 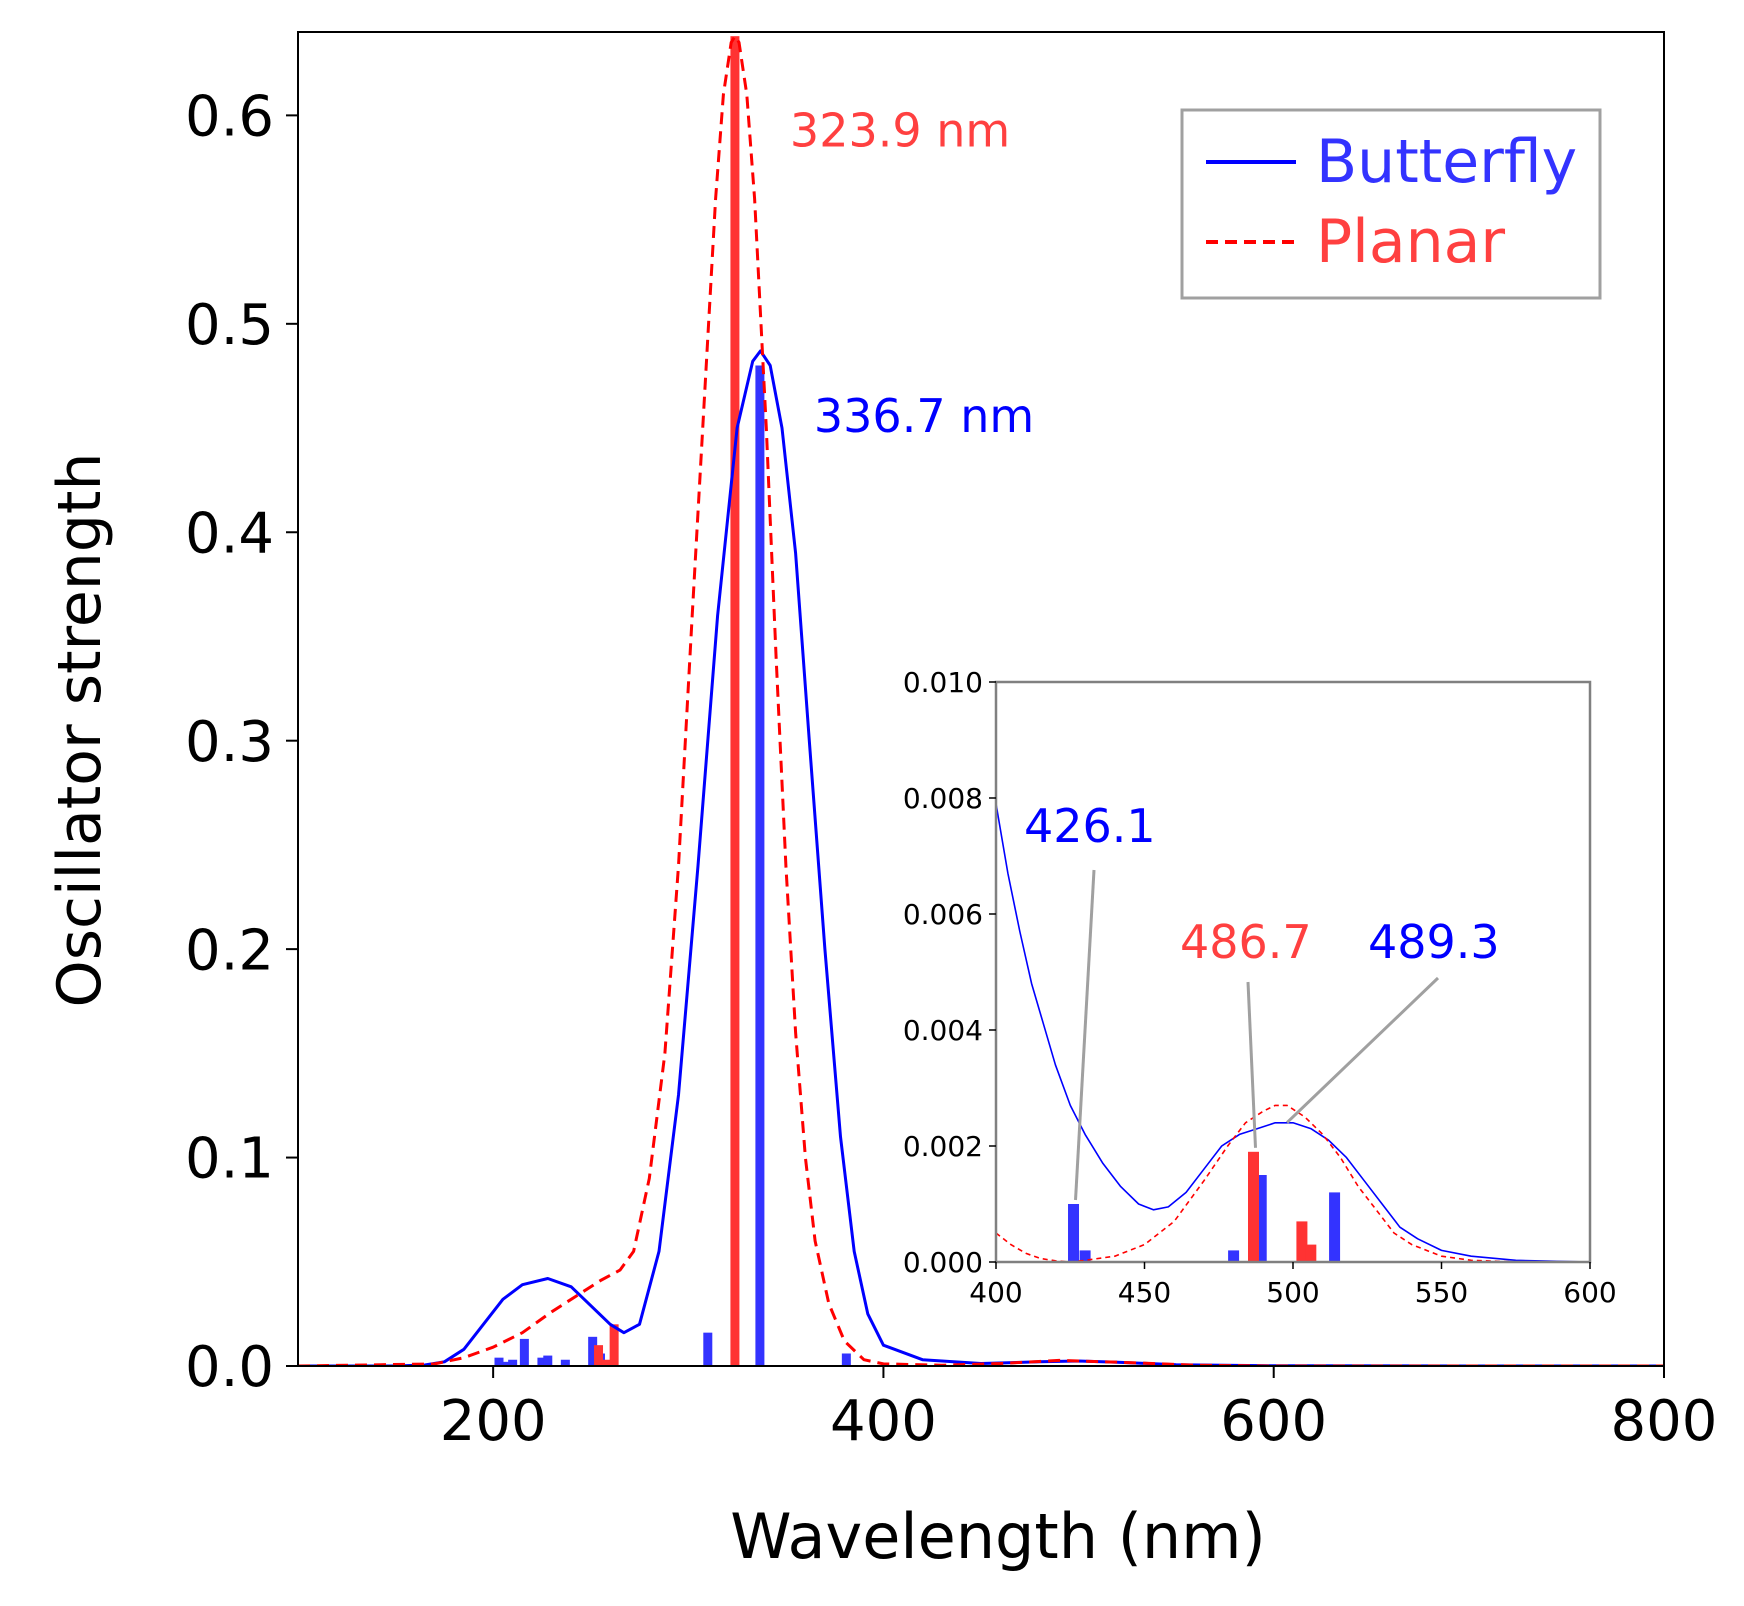 What do you see at coordinates (1434, 942) in the screenshot?
I see `inset-label-489: 489.3` at bounding box center [1434, 942].